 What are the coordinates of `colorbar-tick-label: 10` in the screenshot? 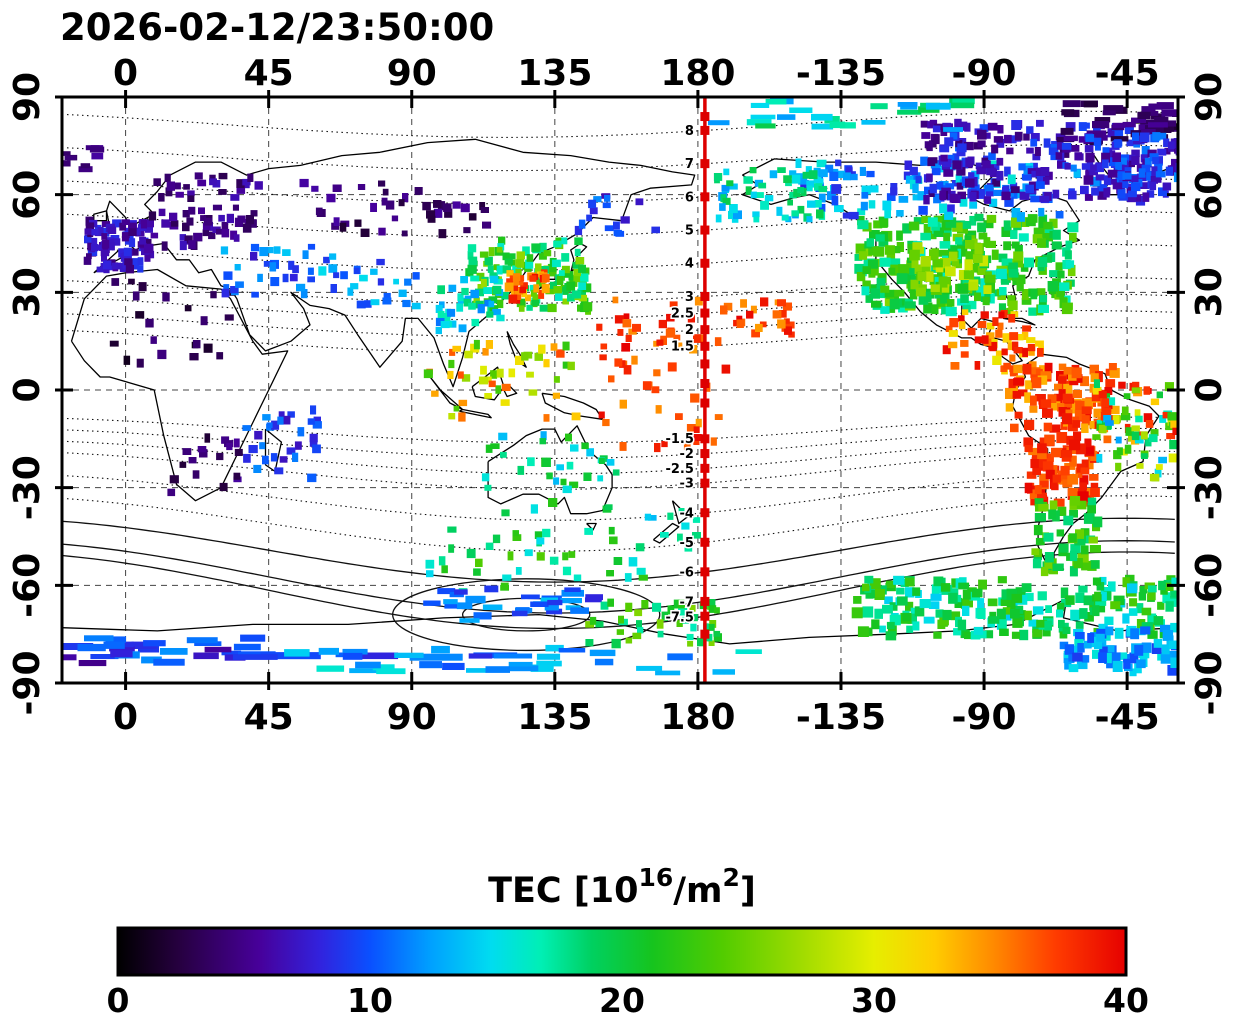 It's located at (370, 1000).